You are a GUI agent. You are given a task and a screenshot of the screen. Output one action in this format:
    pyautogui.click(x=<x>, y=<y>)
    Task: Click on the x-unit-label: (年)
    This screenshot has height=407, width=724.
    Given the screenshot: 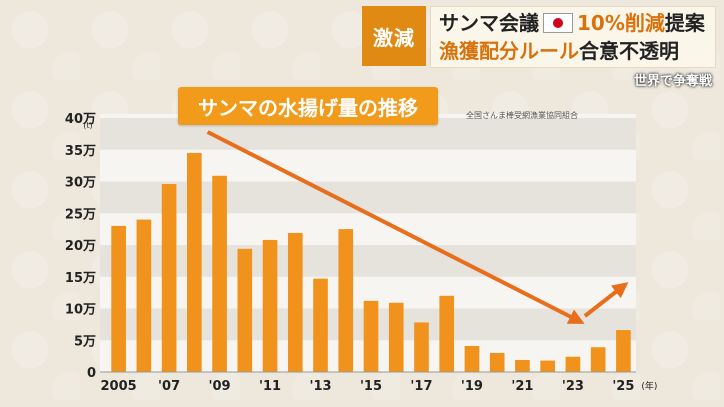 What is the action you would take?
    pyautogui.click(x=649, y=386)
    